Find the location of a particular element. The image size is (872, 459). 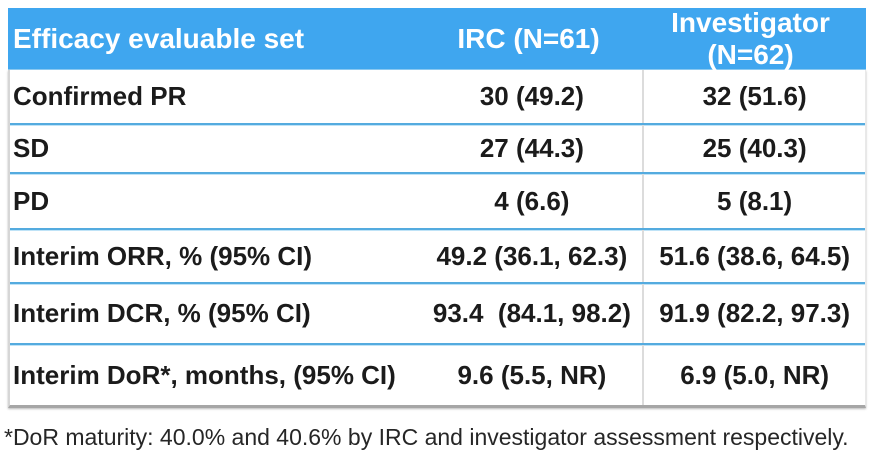

irc-value: 49.2 (36.1, 62.3) is located at coordinates (532, 255).